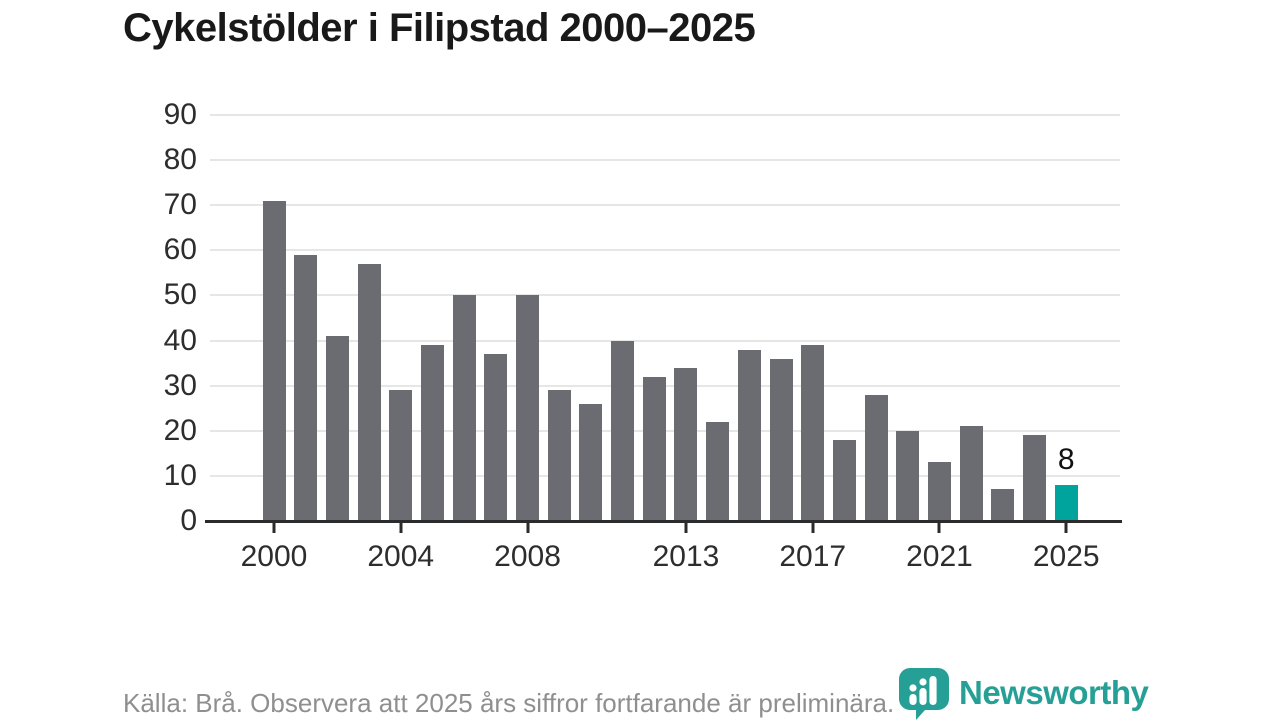 The width and height of the screenshot is (1280, 720). Describe the element at coordinates (180, 295) in the screenshot. I see `y-tick-label-50: 50` at that location.